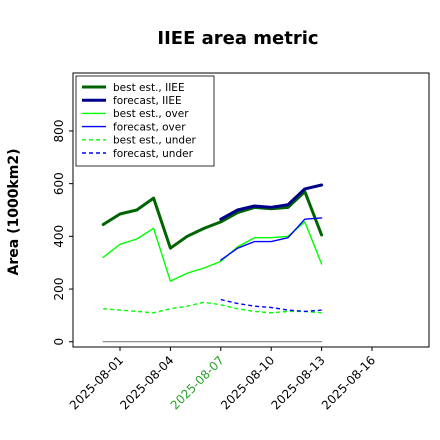 The height and width of the screenshot is (440, 440). What do you see at coordinates (149, 127) in the screenshot?
I see `legend-label: forecast, over` at bounding box center [149, 127].